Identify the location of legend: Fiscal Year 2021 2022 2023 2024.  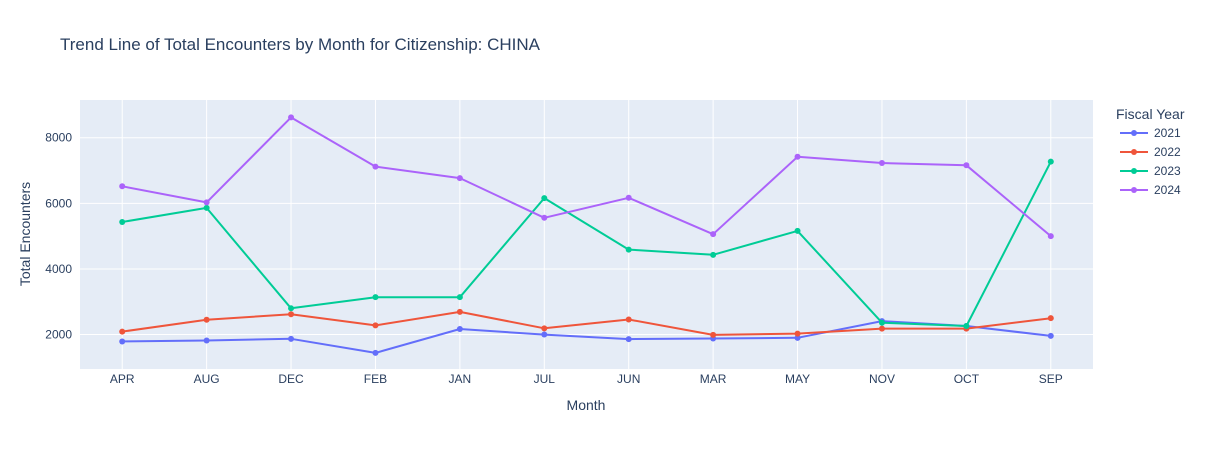
(1150, 151).